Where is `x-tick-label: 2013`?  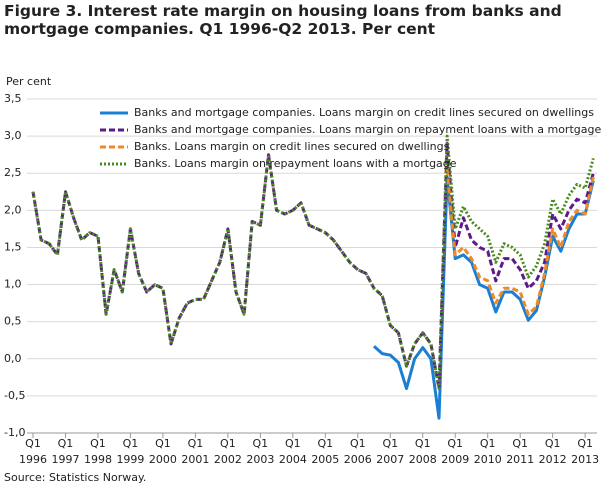
x-tick-label: 2013 is located at coordinates (585, 459).